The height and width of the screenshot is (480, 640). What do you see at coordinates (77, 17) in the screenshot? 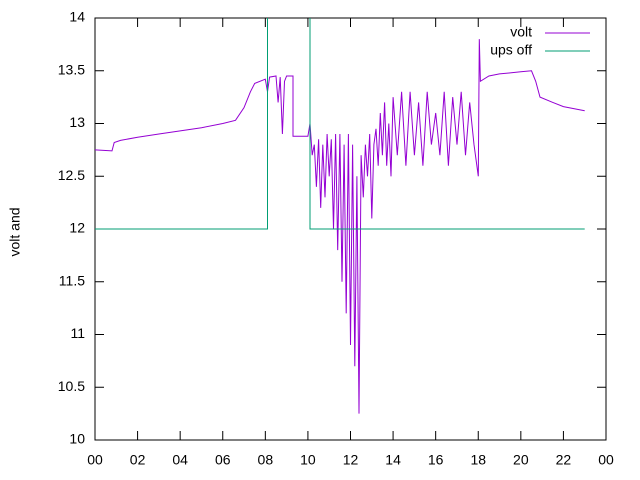
I see `y-tick-label: 14` at bounding box center [77, 17].